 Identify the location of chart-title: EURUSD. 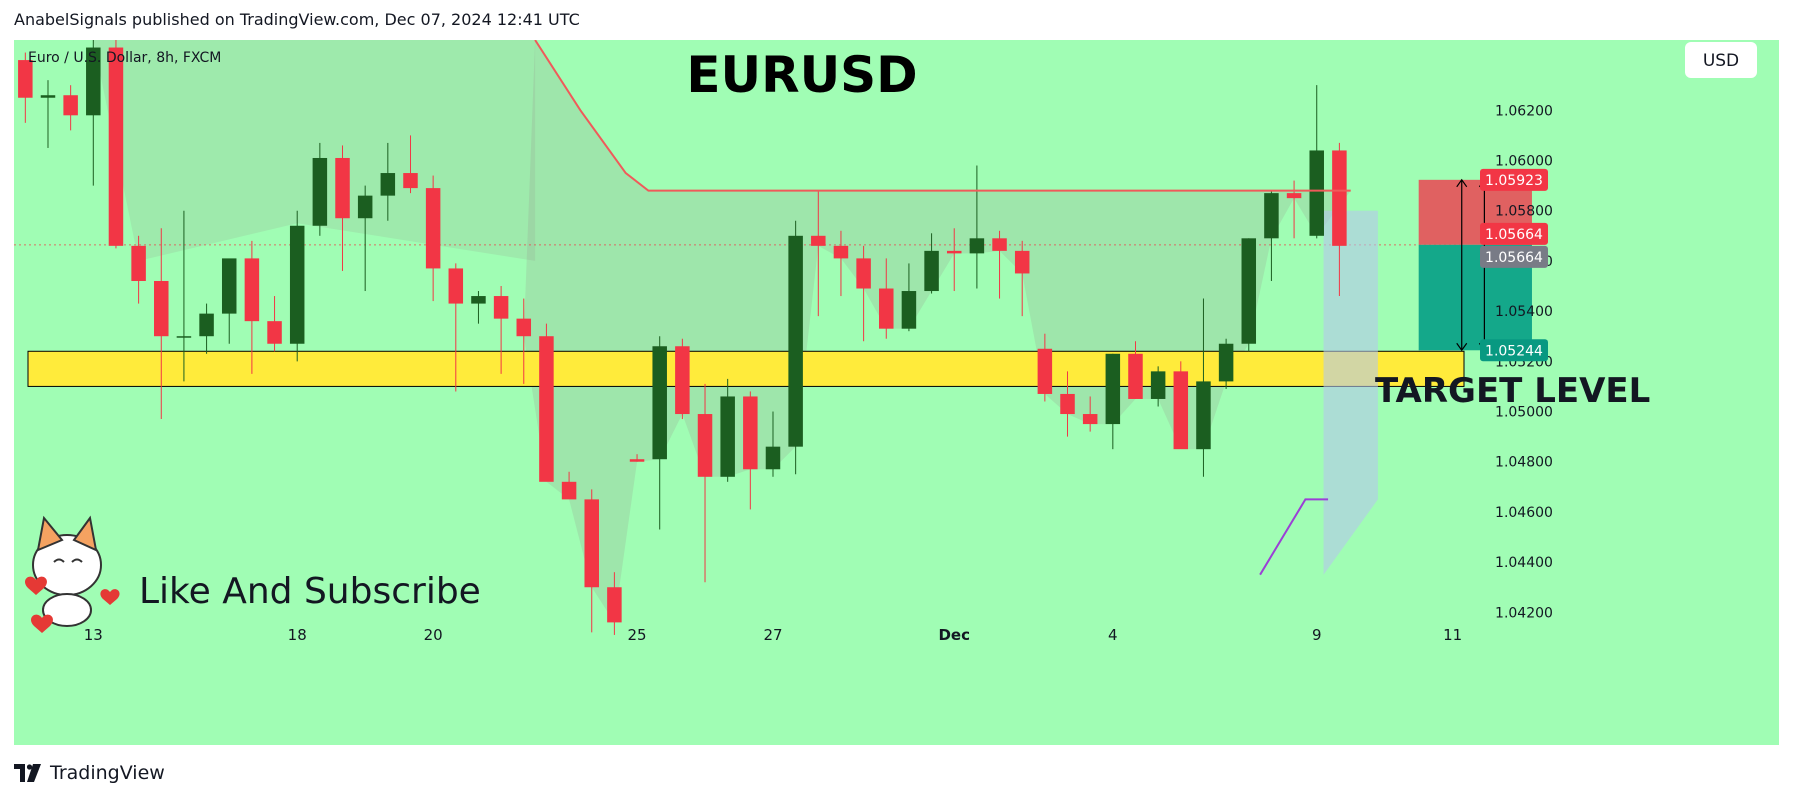
(801, 75).